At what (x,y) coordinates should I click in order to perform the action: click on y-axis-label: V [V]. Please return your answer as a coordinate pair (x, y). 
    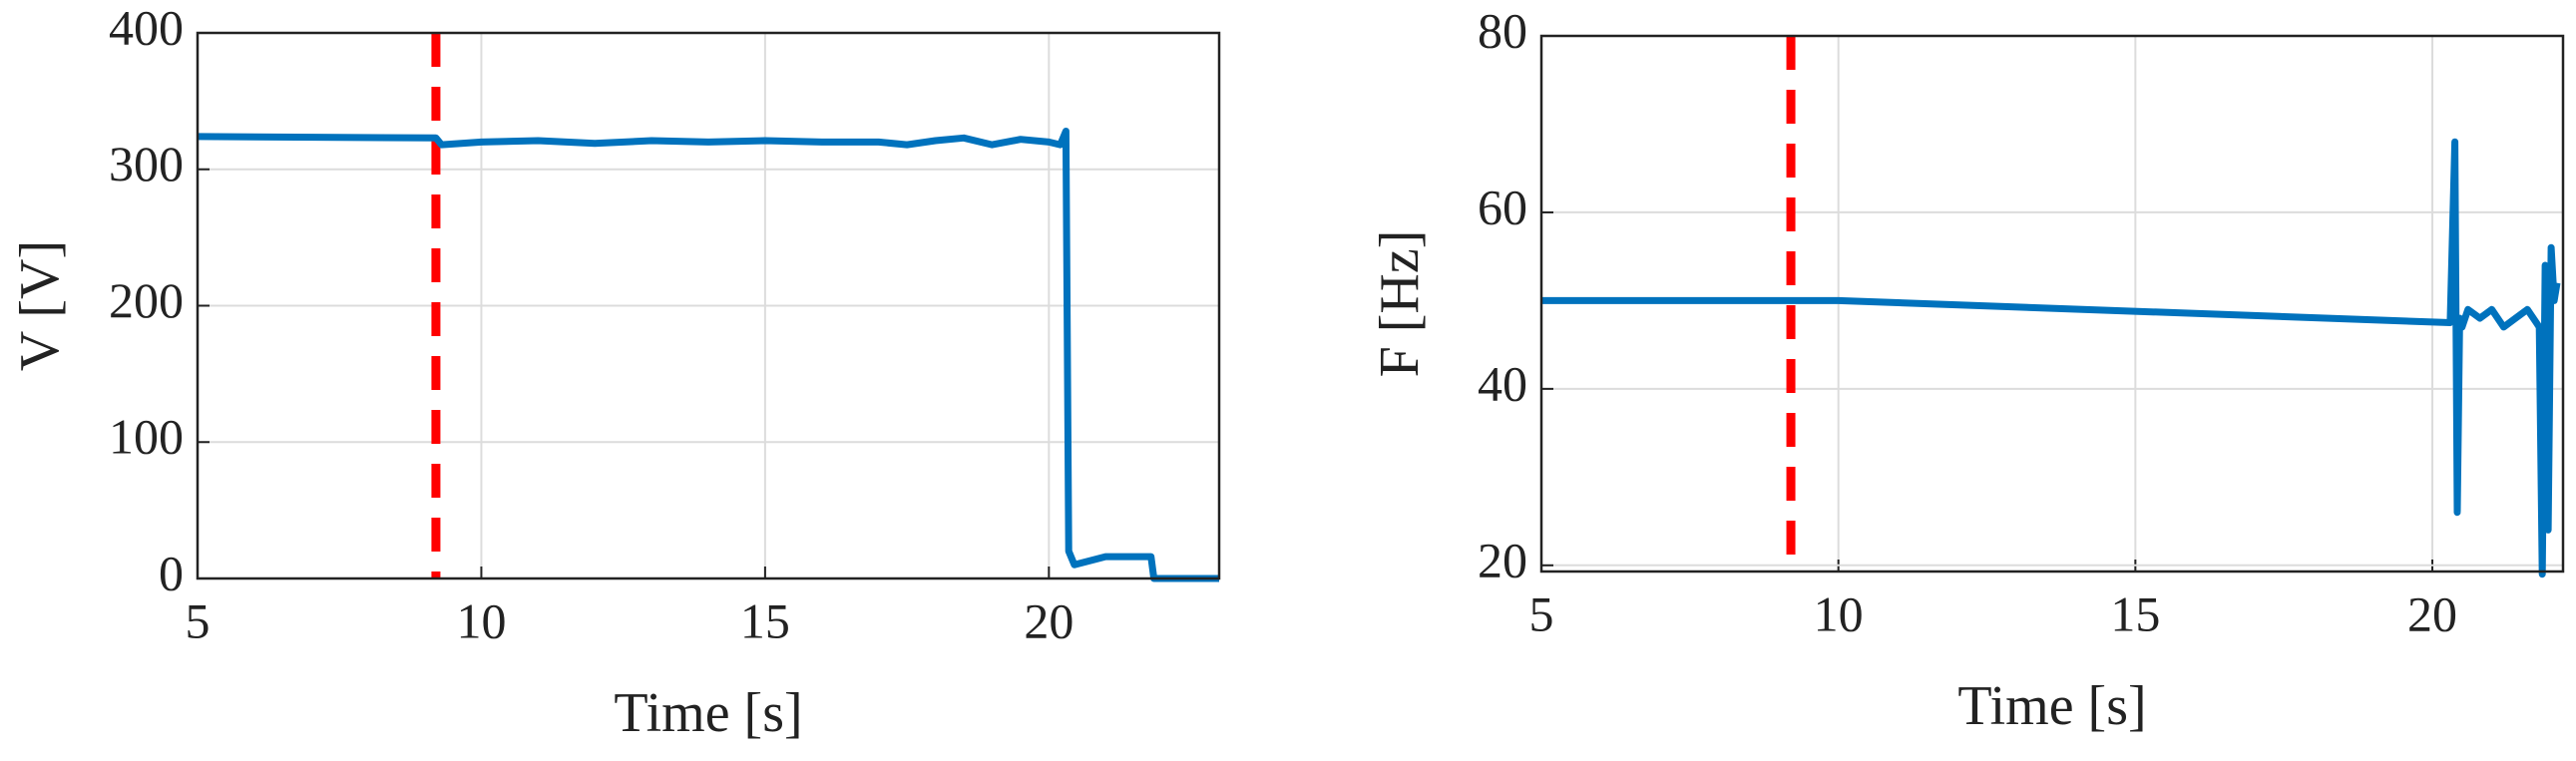
    Looking at the image, I should click on (40, 305).